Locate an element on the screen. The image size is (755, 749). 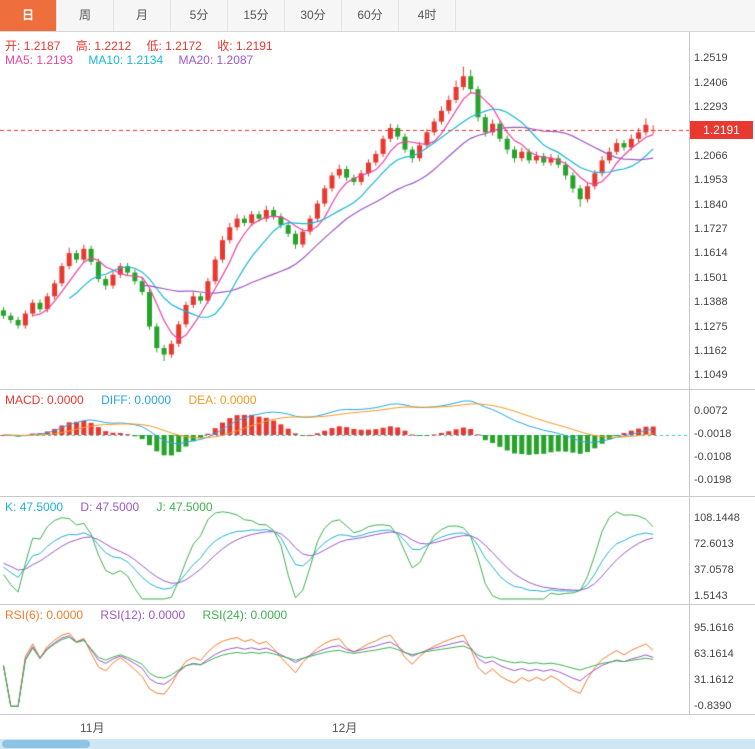
ma20-label: MA20: is located at coordinates (196, 60).